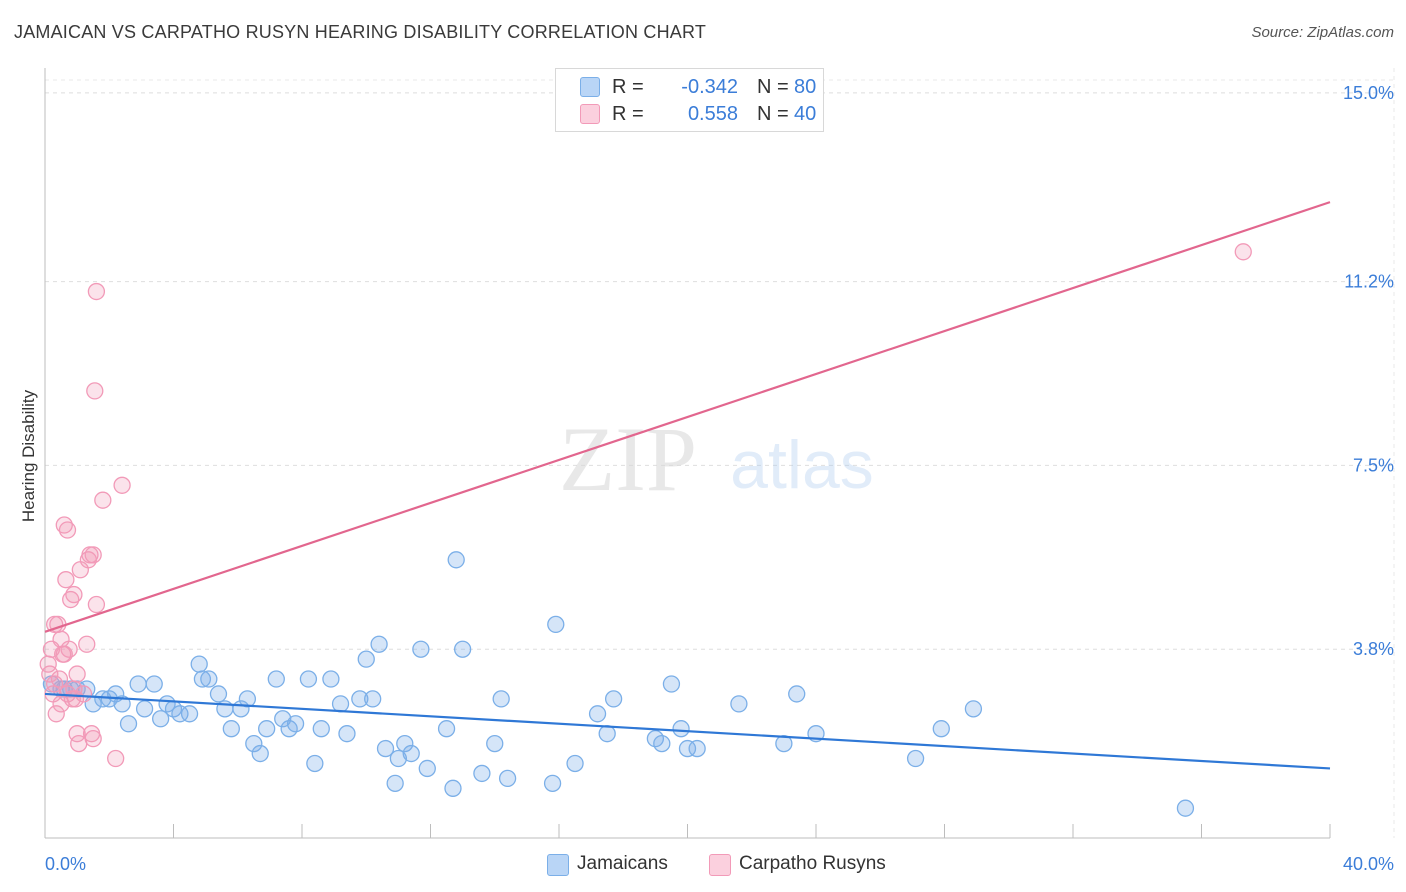 This screenshot has height=892, width=1406. What do you see at coordinates (622, 863) in the screenshot?
I see `series-label-jamaicans: Jamaicans` at bounding box center [622, 863].